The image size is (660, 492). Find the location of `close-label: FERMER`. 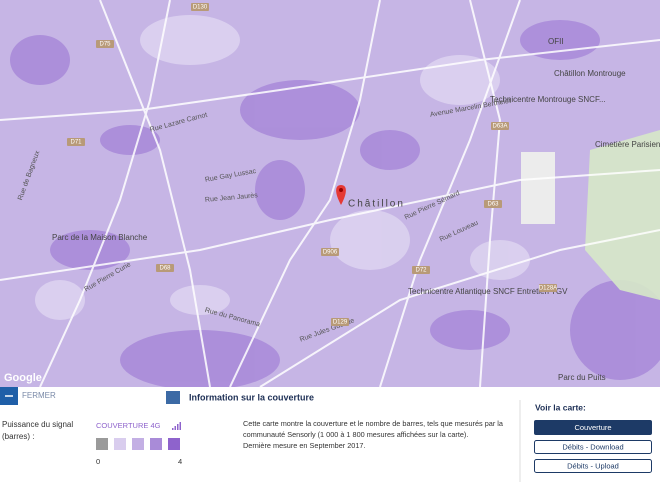

close-label: FERMER is located at coordinates (39, 395).